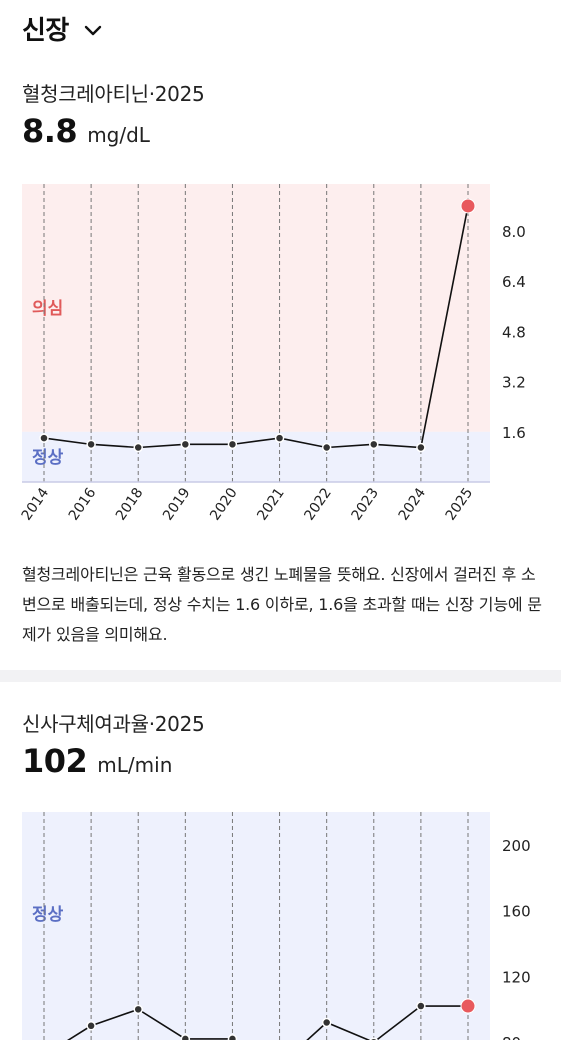 The width and height of the screenshot is (561, 1040). What do you see at coordinates (267, 1022) in the screenshot?
I see `series-line` at bounding box center [267, 1022].